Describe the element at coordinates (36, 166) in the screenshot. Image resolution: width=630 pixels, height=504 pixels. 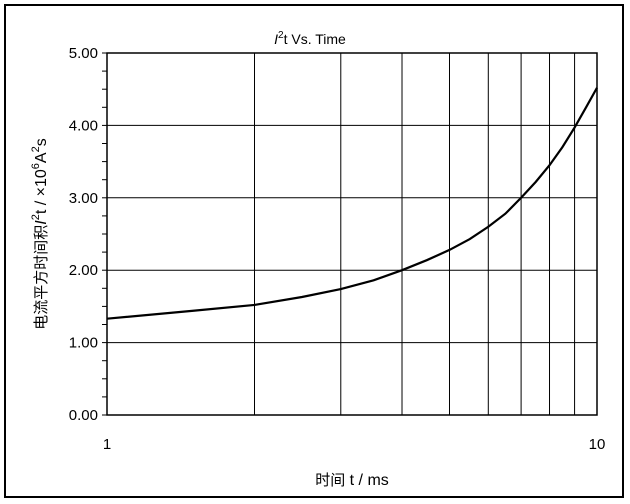
I see `y-axis-label-sup2: 6` at that location.